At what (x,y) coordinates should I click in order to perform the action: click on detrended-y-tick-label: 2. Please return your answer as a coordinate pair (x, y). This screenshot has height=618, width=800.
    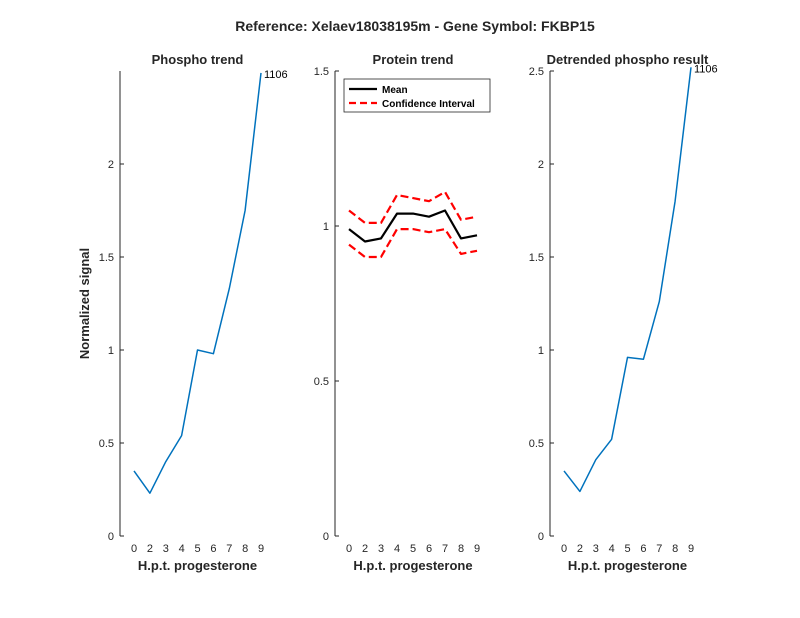
    Looking at the image, I should click on (541, 165).